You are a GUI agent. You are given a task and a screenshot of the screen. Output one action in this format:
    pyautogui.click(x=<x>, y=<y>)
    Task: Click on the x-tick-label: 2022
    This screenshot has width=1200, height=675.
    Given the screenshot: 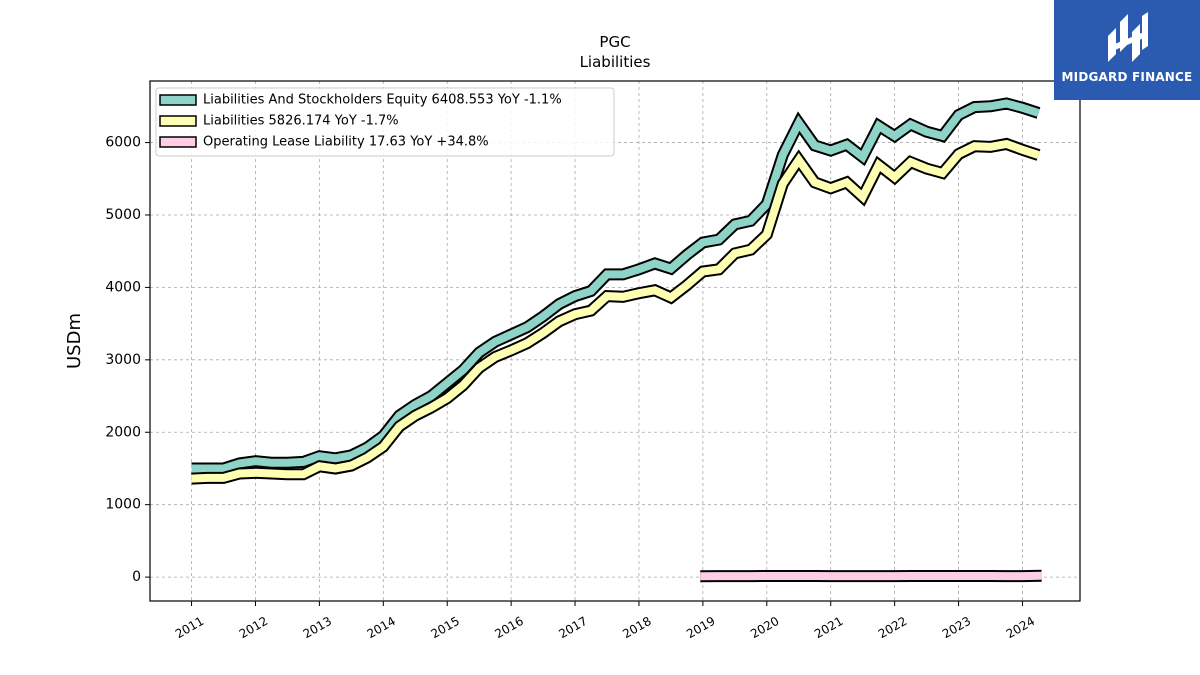 What is the action you would take?
    pyautogui.click(x=892, y=627)
    